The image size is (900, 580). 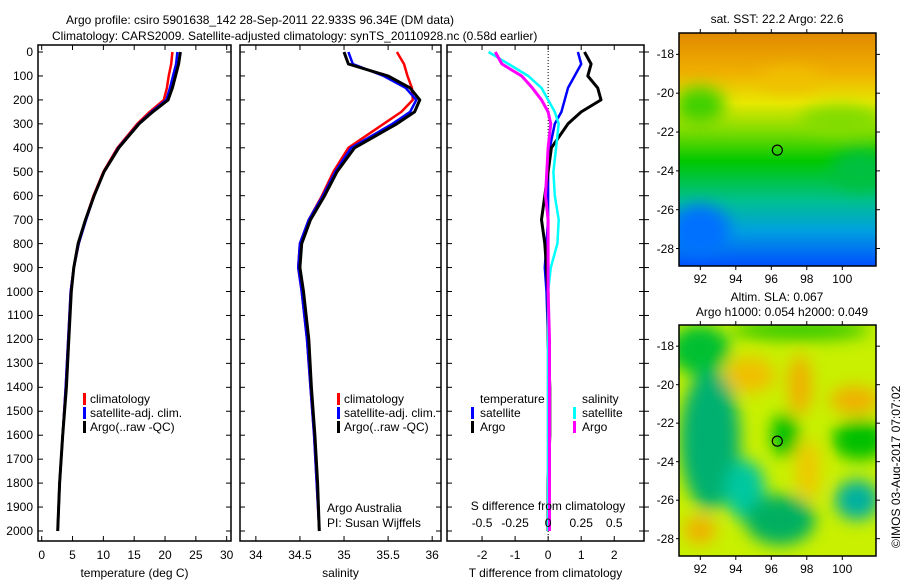 I want to click on y-tick-label: 300, so click(x=22, y=123).